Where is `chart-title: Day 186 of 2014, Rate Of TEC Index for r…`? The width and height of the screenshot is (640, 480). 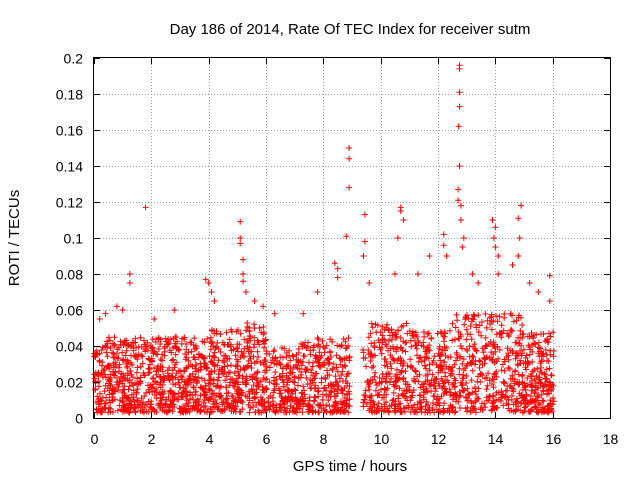 chart-title: Day 186 of 2014, Rate Of TEC Index for r… is located at coordinates (350, 29).